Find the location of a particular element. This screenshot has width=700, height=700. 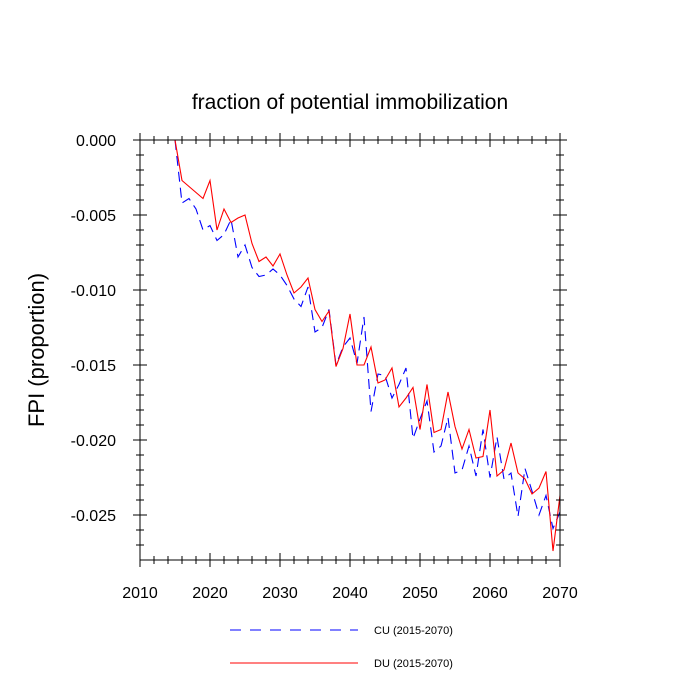

legend-label: DU (2015-2070) is located at coordinates (413, 664).